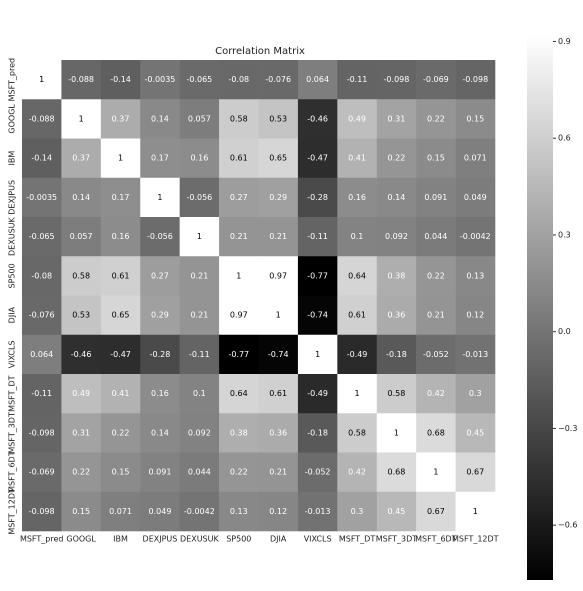 Image resolution: width=583 pixels, height=591 pixels. Describe the element at coordinates (160, 539) in the screenshot. I see `x-tick-label: DEXJPUS` at that location.